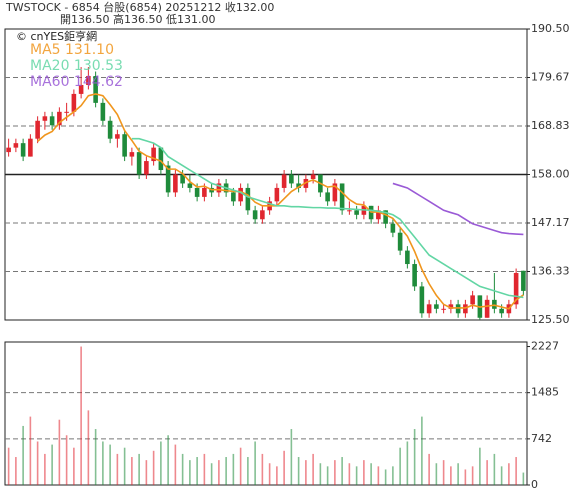 This screenshot has width=580, height=504. I want to click on y-tick-label: 158.00, so click(550, 174).